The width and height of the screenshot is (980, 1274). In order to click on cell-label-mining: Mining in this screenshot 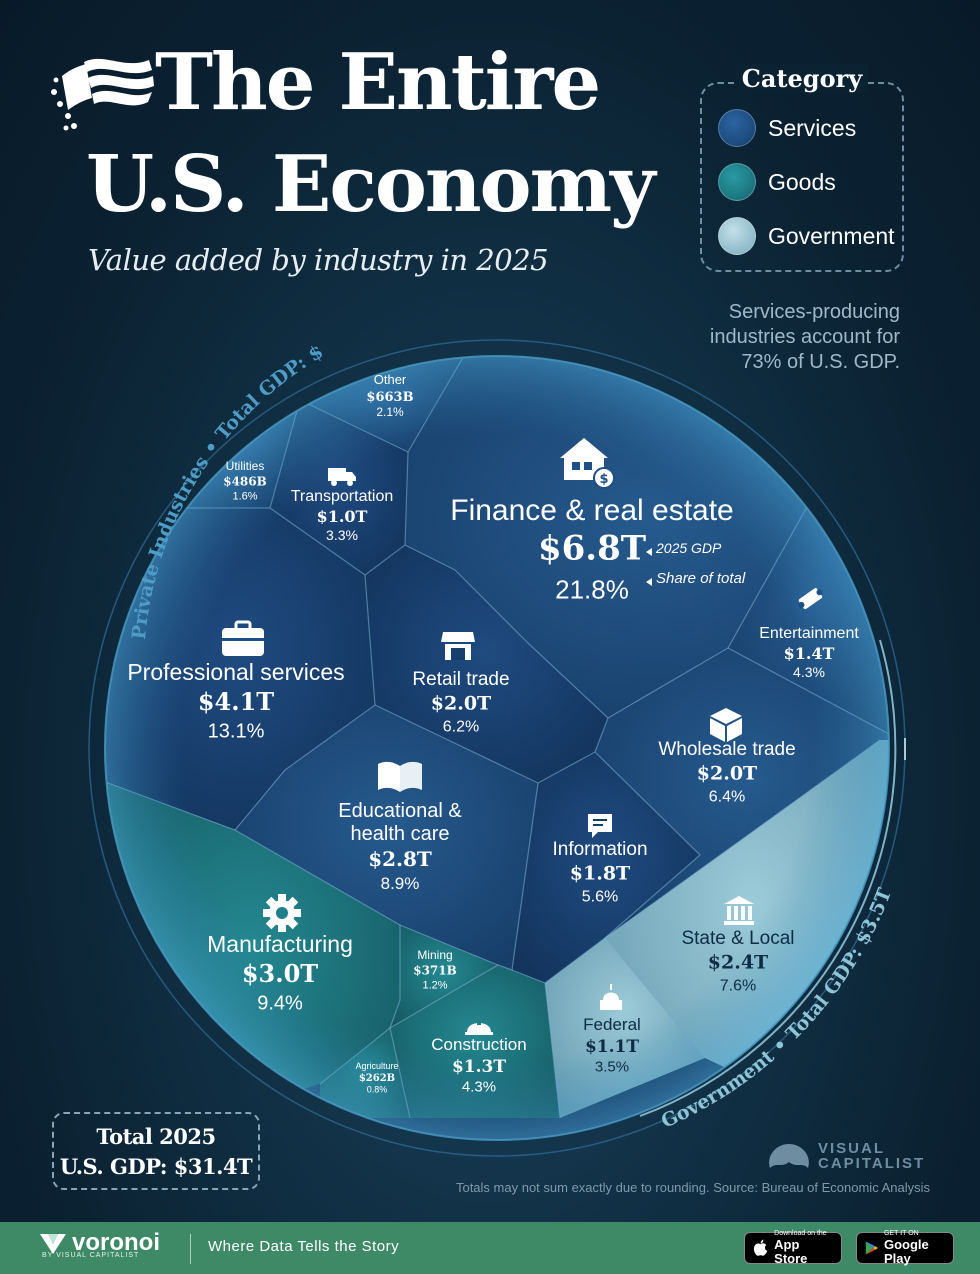, I will do `click(434, 955)`.